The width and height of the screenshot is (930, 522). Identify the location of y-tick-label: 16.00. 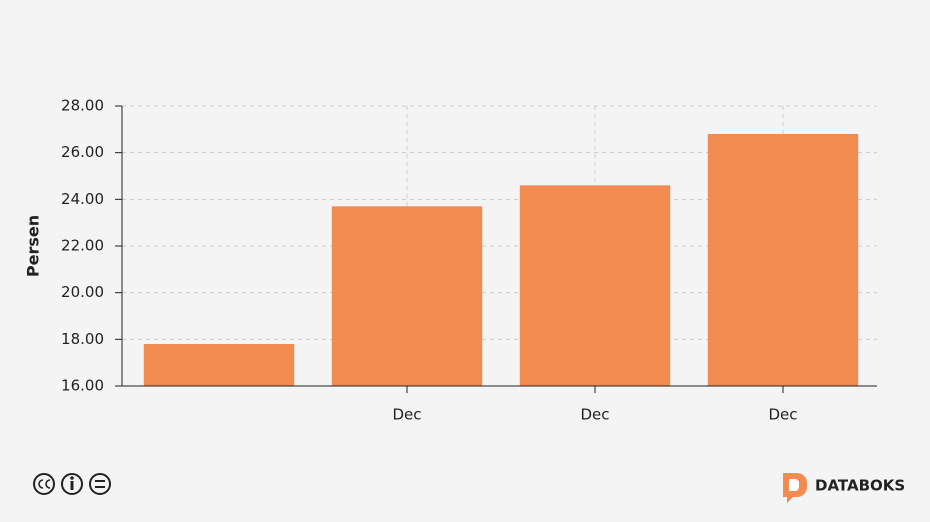
(82, 386).